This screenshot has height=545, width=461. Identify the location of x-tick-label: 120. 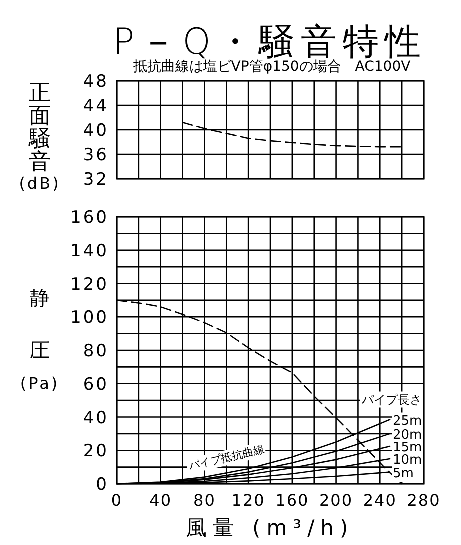
(249, 500).